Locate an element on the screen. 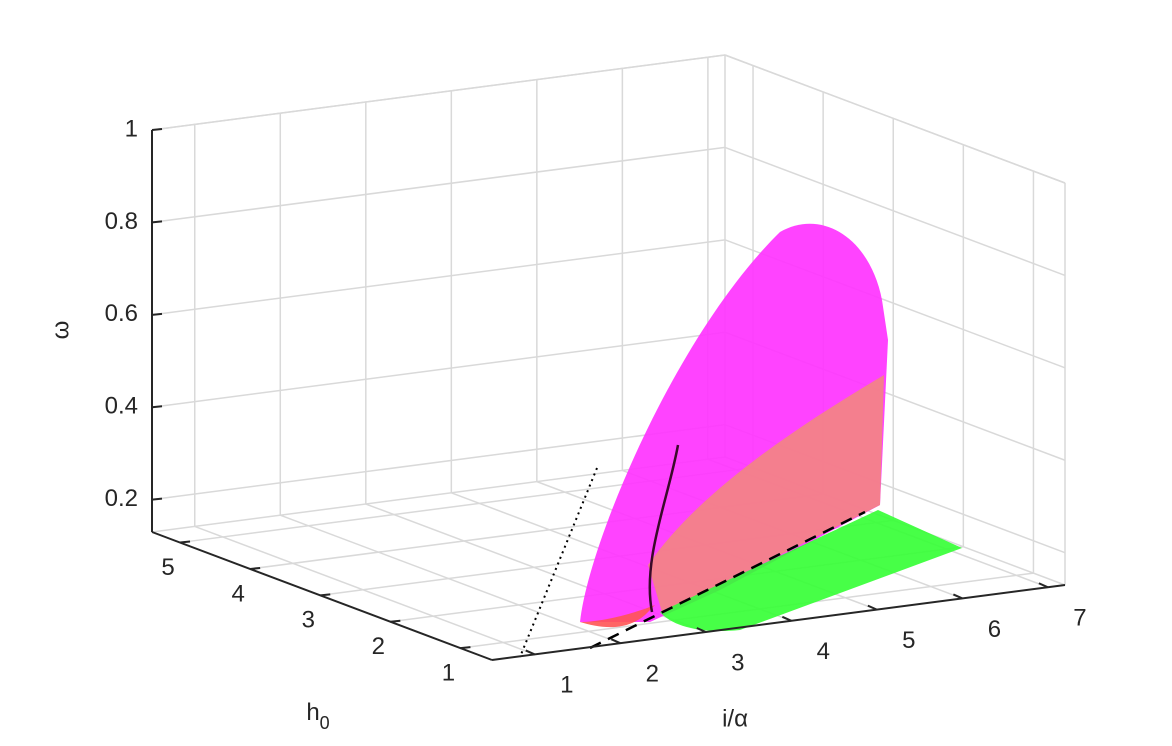 This screenshot has width=1172, height=746. z-tick-label: 0.2 is located at coordinates (121, 498).